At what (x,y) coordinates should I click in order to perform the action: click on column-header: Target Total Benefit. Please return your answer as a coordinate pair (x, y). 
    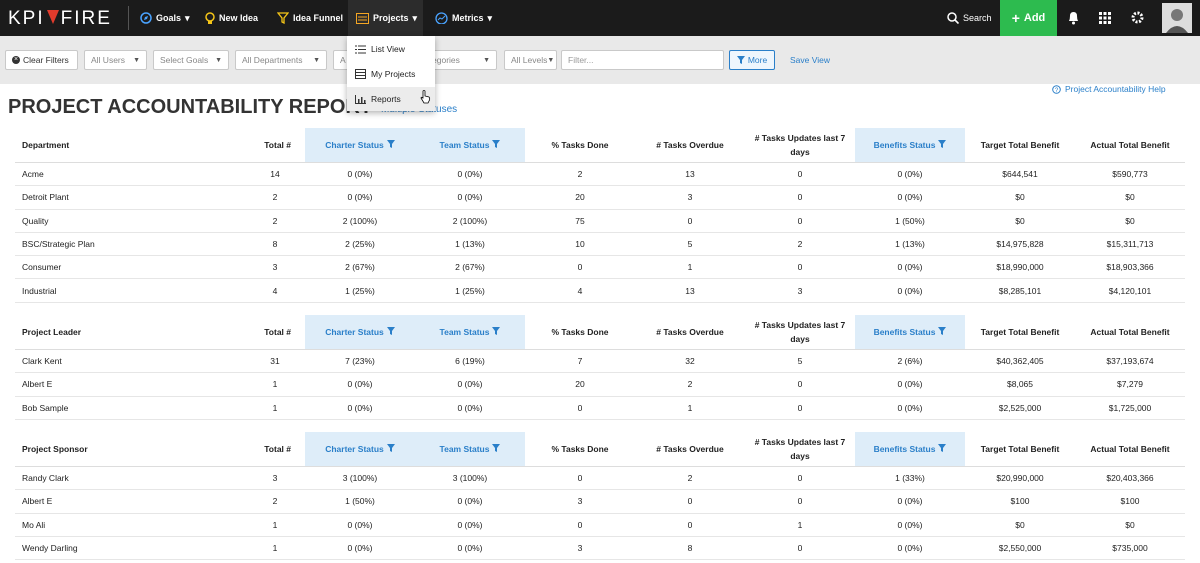
    Looking at the image, I should click on (1020, 449).